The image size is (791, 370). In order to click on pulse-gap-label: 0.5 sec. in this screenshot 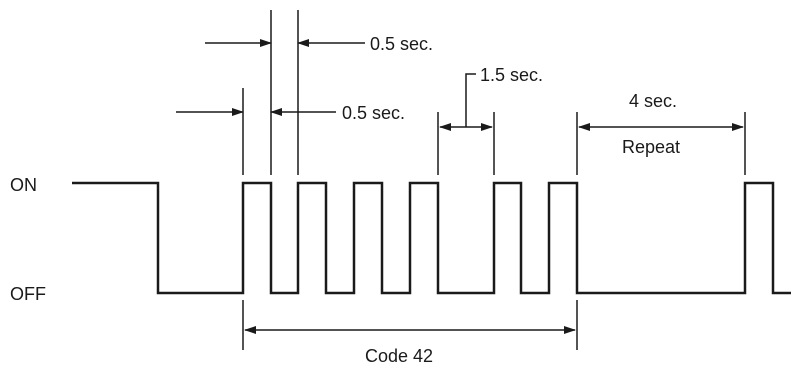, I will do `click(401, 44)`.